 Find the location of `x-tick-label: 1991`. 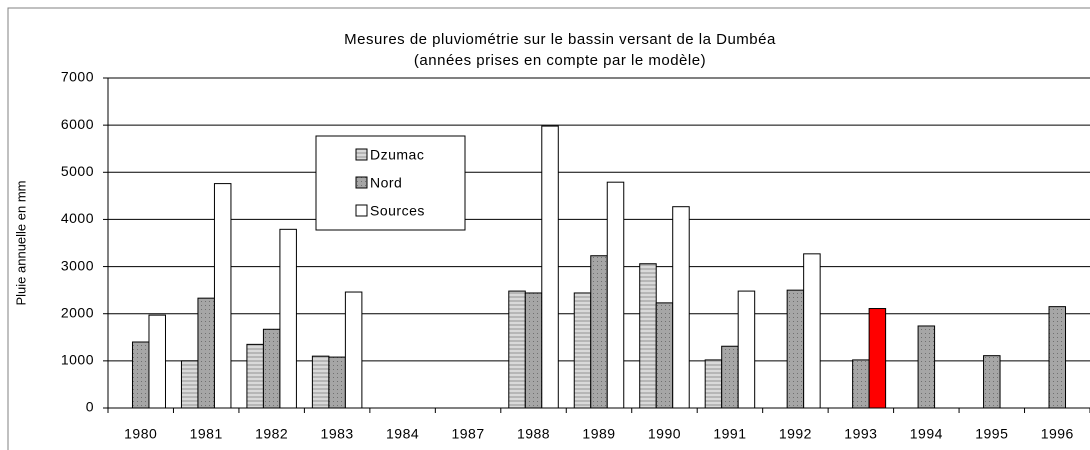

x-tick-label: 1991 is located at coordinates (729, 434).